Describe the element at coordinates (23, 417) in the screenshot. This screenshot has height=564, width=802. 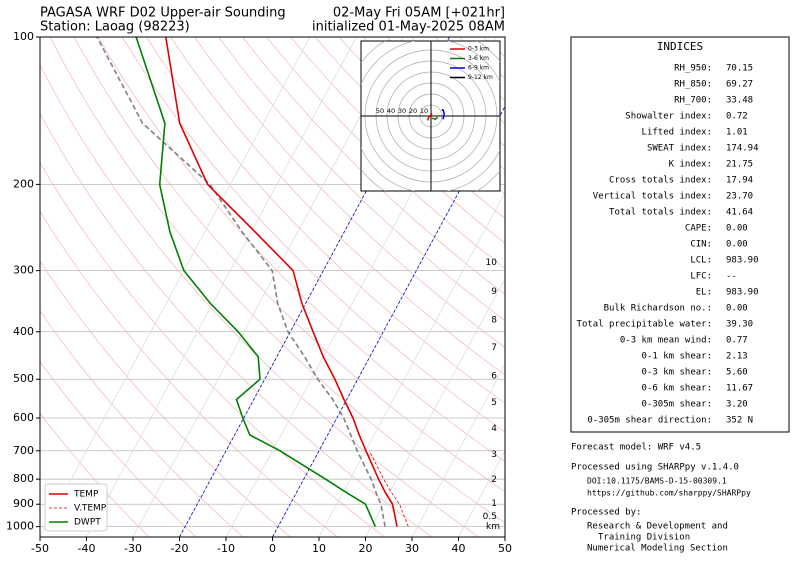
I see `y-tick-label: 600` at that location.